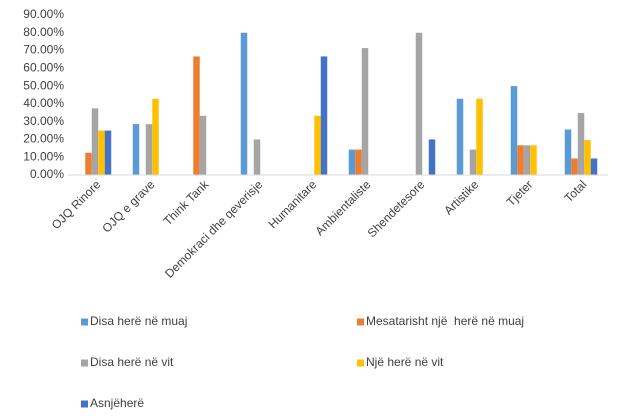 The height and width of the screenshot is (416, 635). Describe the element at coordinates (76, 204) in the screenshot. I see `x-tick-label: OJQ Rinore` at that location.